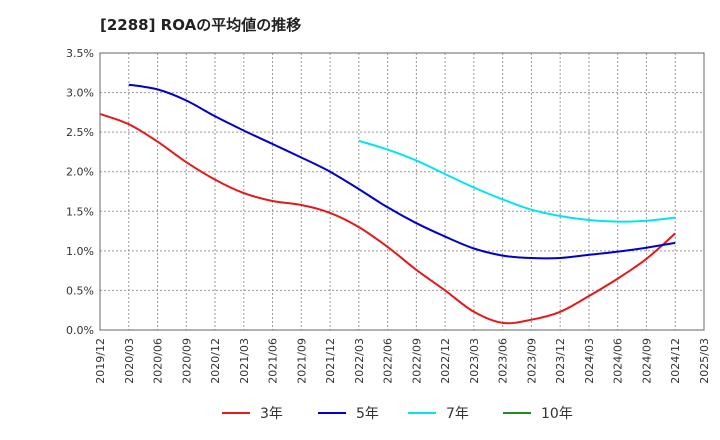 The height and width of the screenshot is (440, 720). Describe the element at coordinates (215, 361) in the screenshot. I see `x-tick-label: 2020/12` at that location.